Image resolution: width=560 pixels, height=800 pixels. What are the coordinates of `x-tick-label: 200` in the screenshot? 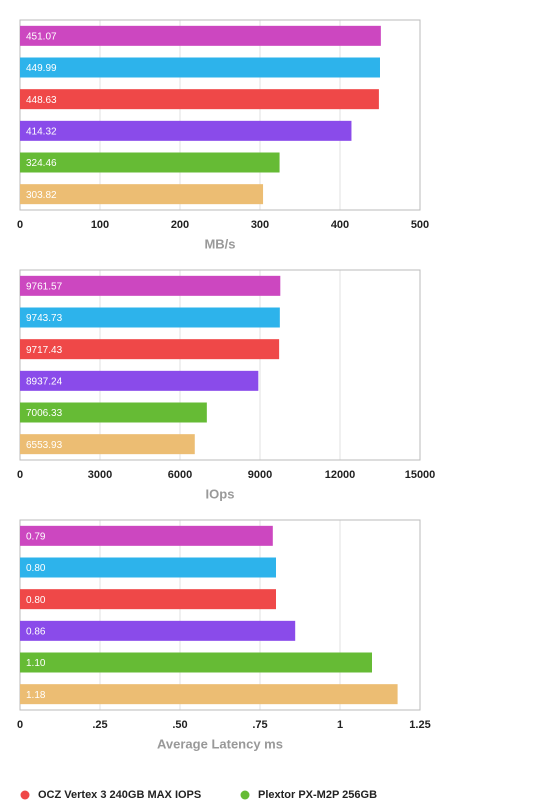 It's located at (180, 225).